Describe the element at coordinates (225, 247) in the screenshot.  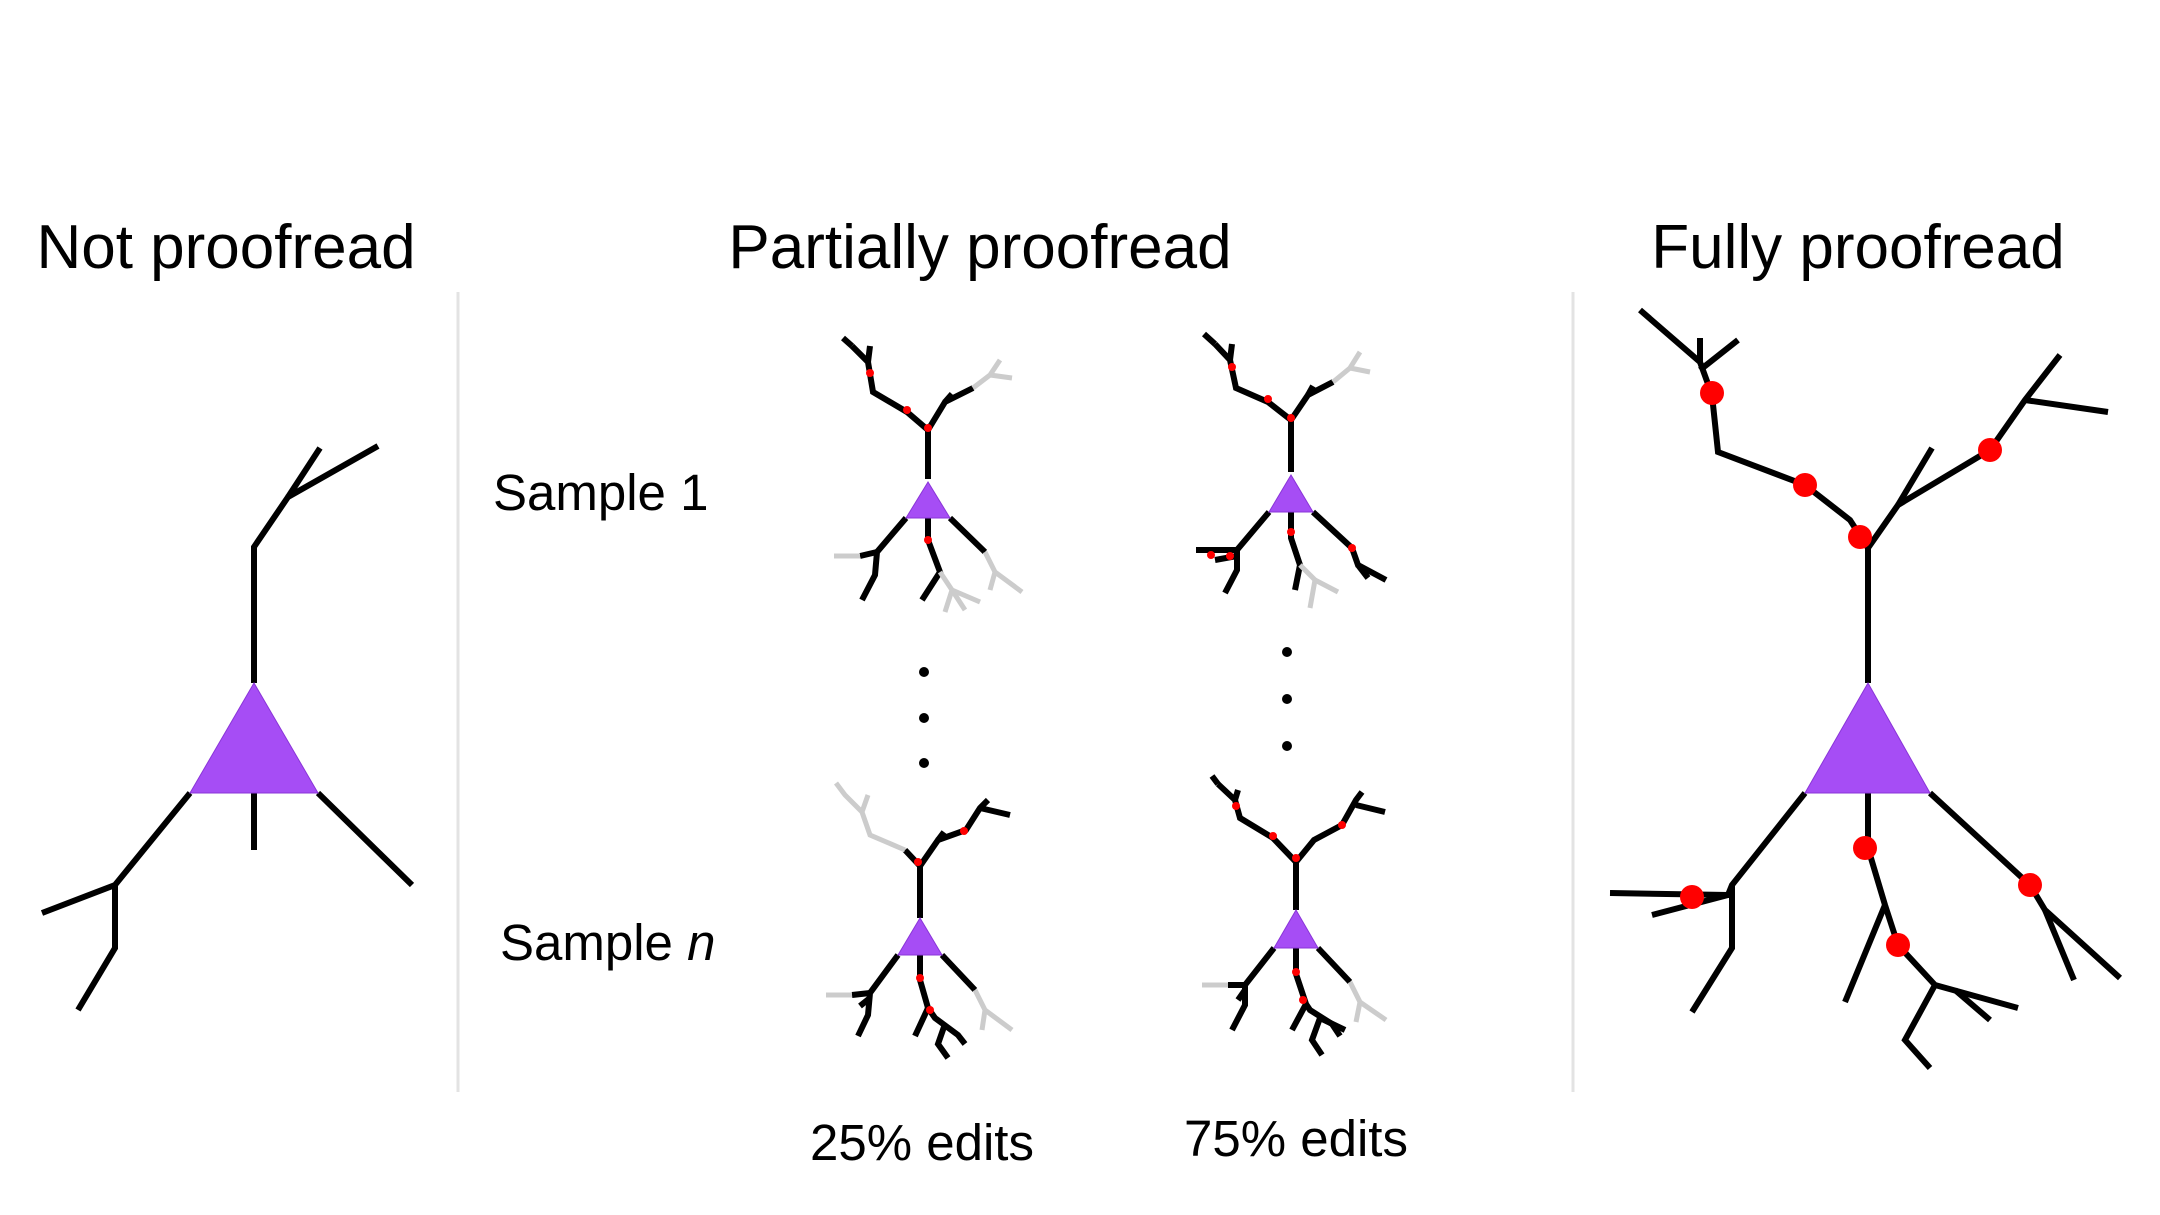
I see `title-not-proofread: Not proofread` at that location.